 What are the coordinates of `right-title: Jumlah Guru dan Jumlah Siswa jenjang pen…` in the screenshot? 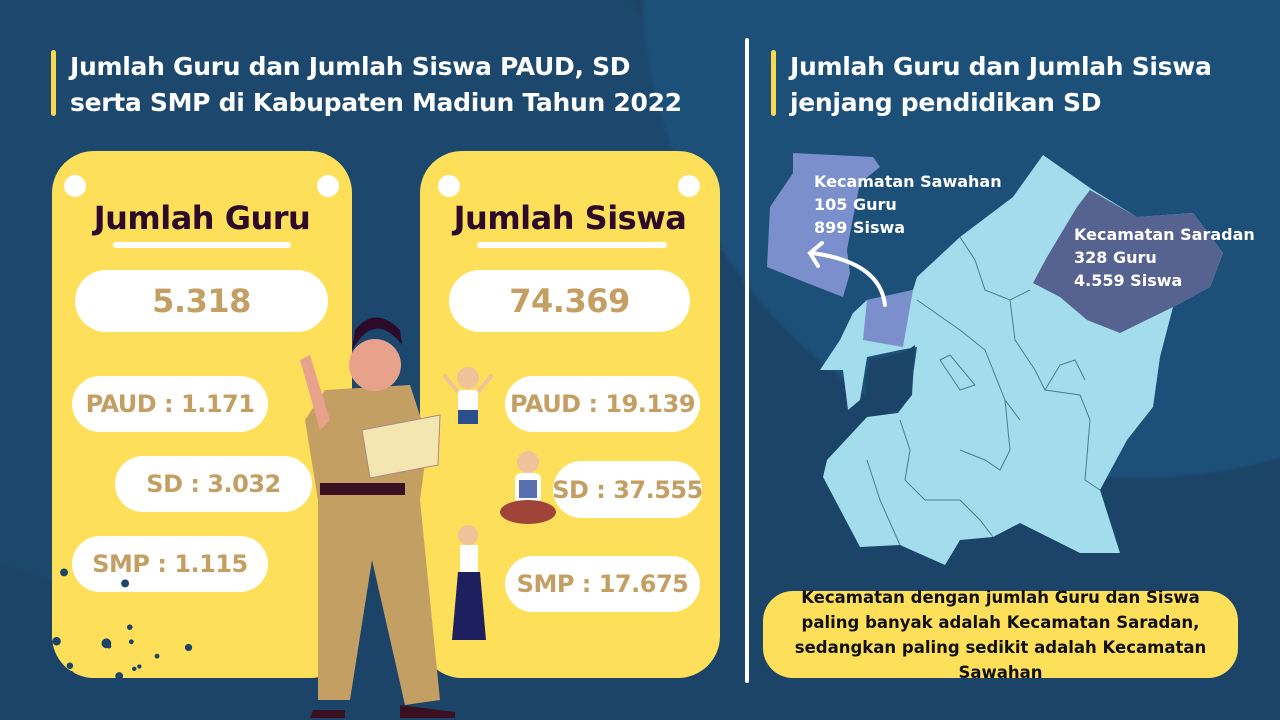 It's located at (1001, 84).